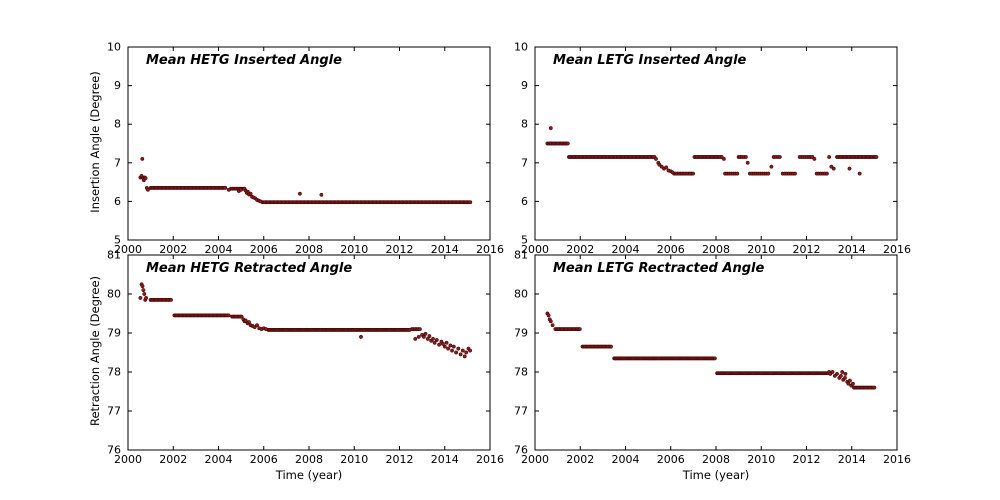 This screenshot has width=1000, height=500. Describe the element at coordinates (309, 475) in the screenshot. I see `x-axis-label-left: Time (year)` at that location.